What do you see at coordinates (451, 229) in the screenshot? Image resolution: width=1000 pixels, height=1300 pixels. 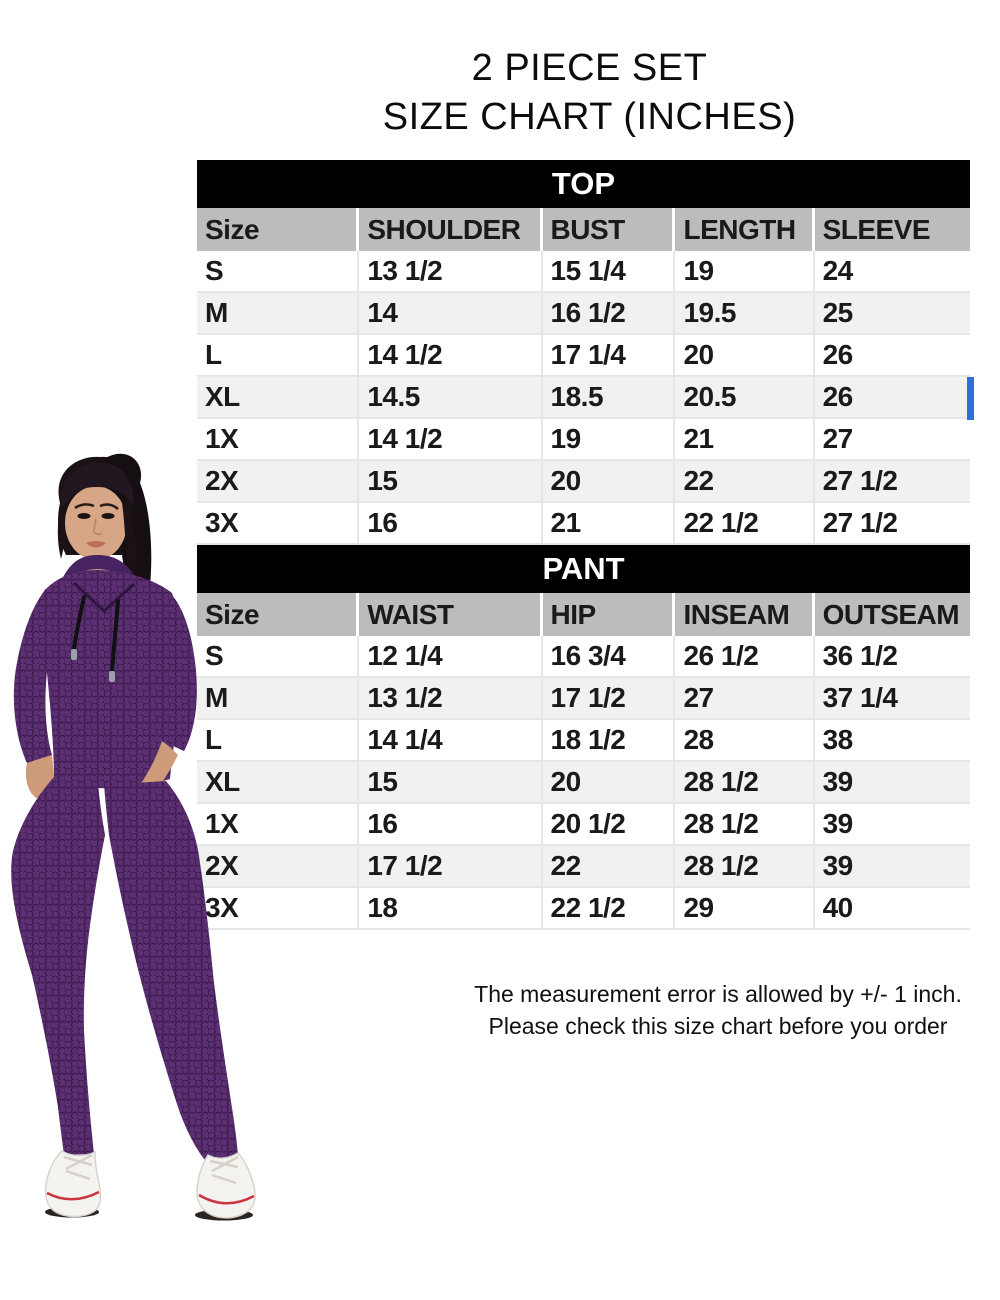 I see `column-header-cell: SHOULDER` at bounding box center [451, 229].